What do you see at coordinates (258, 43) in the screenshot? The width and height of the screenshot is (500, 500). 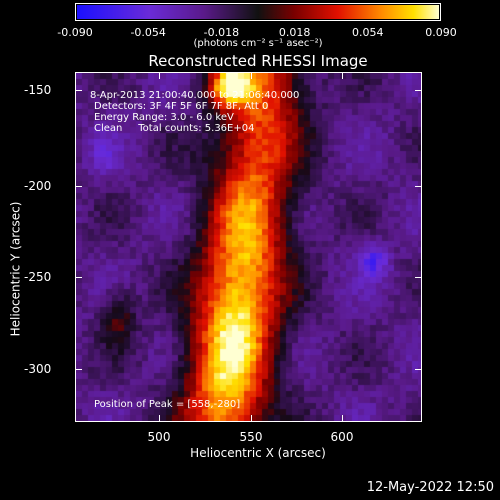 I see `colorbar-units: (photons cm⁻² s⁻¹ asec⁻²)` at bounding box center [258, 43].